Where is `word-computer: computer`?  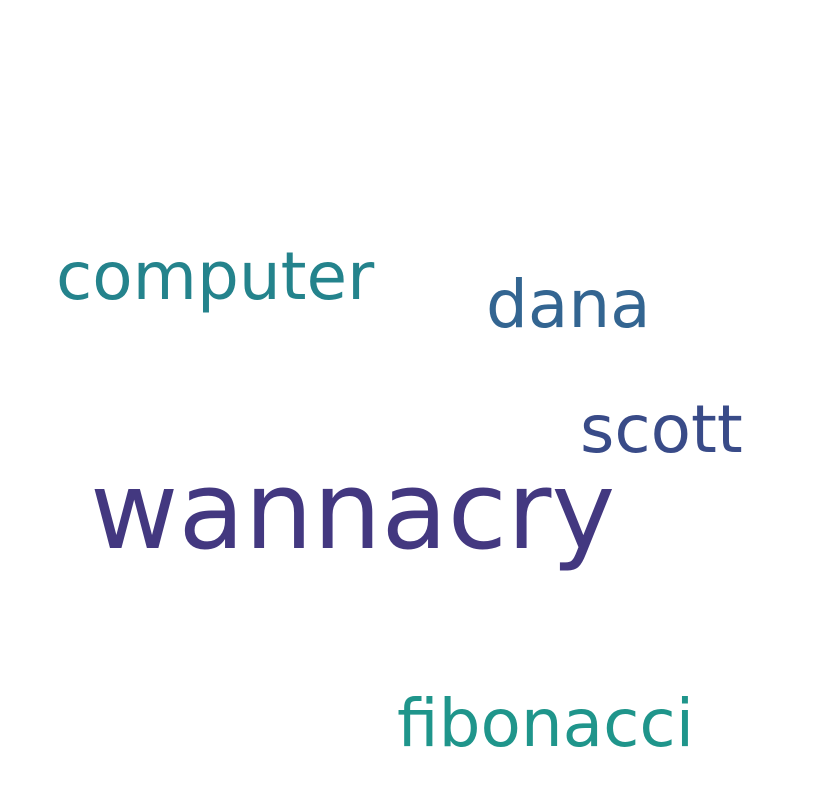 word-computer: computer is located at coordinates (215, 276).